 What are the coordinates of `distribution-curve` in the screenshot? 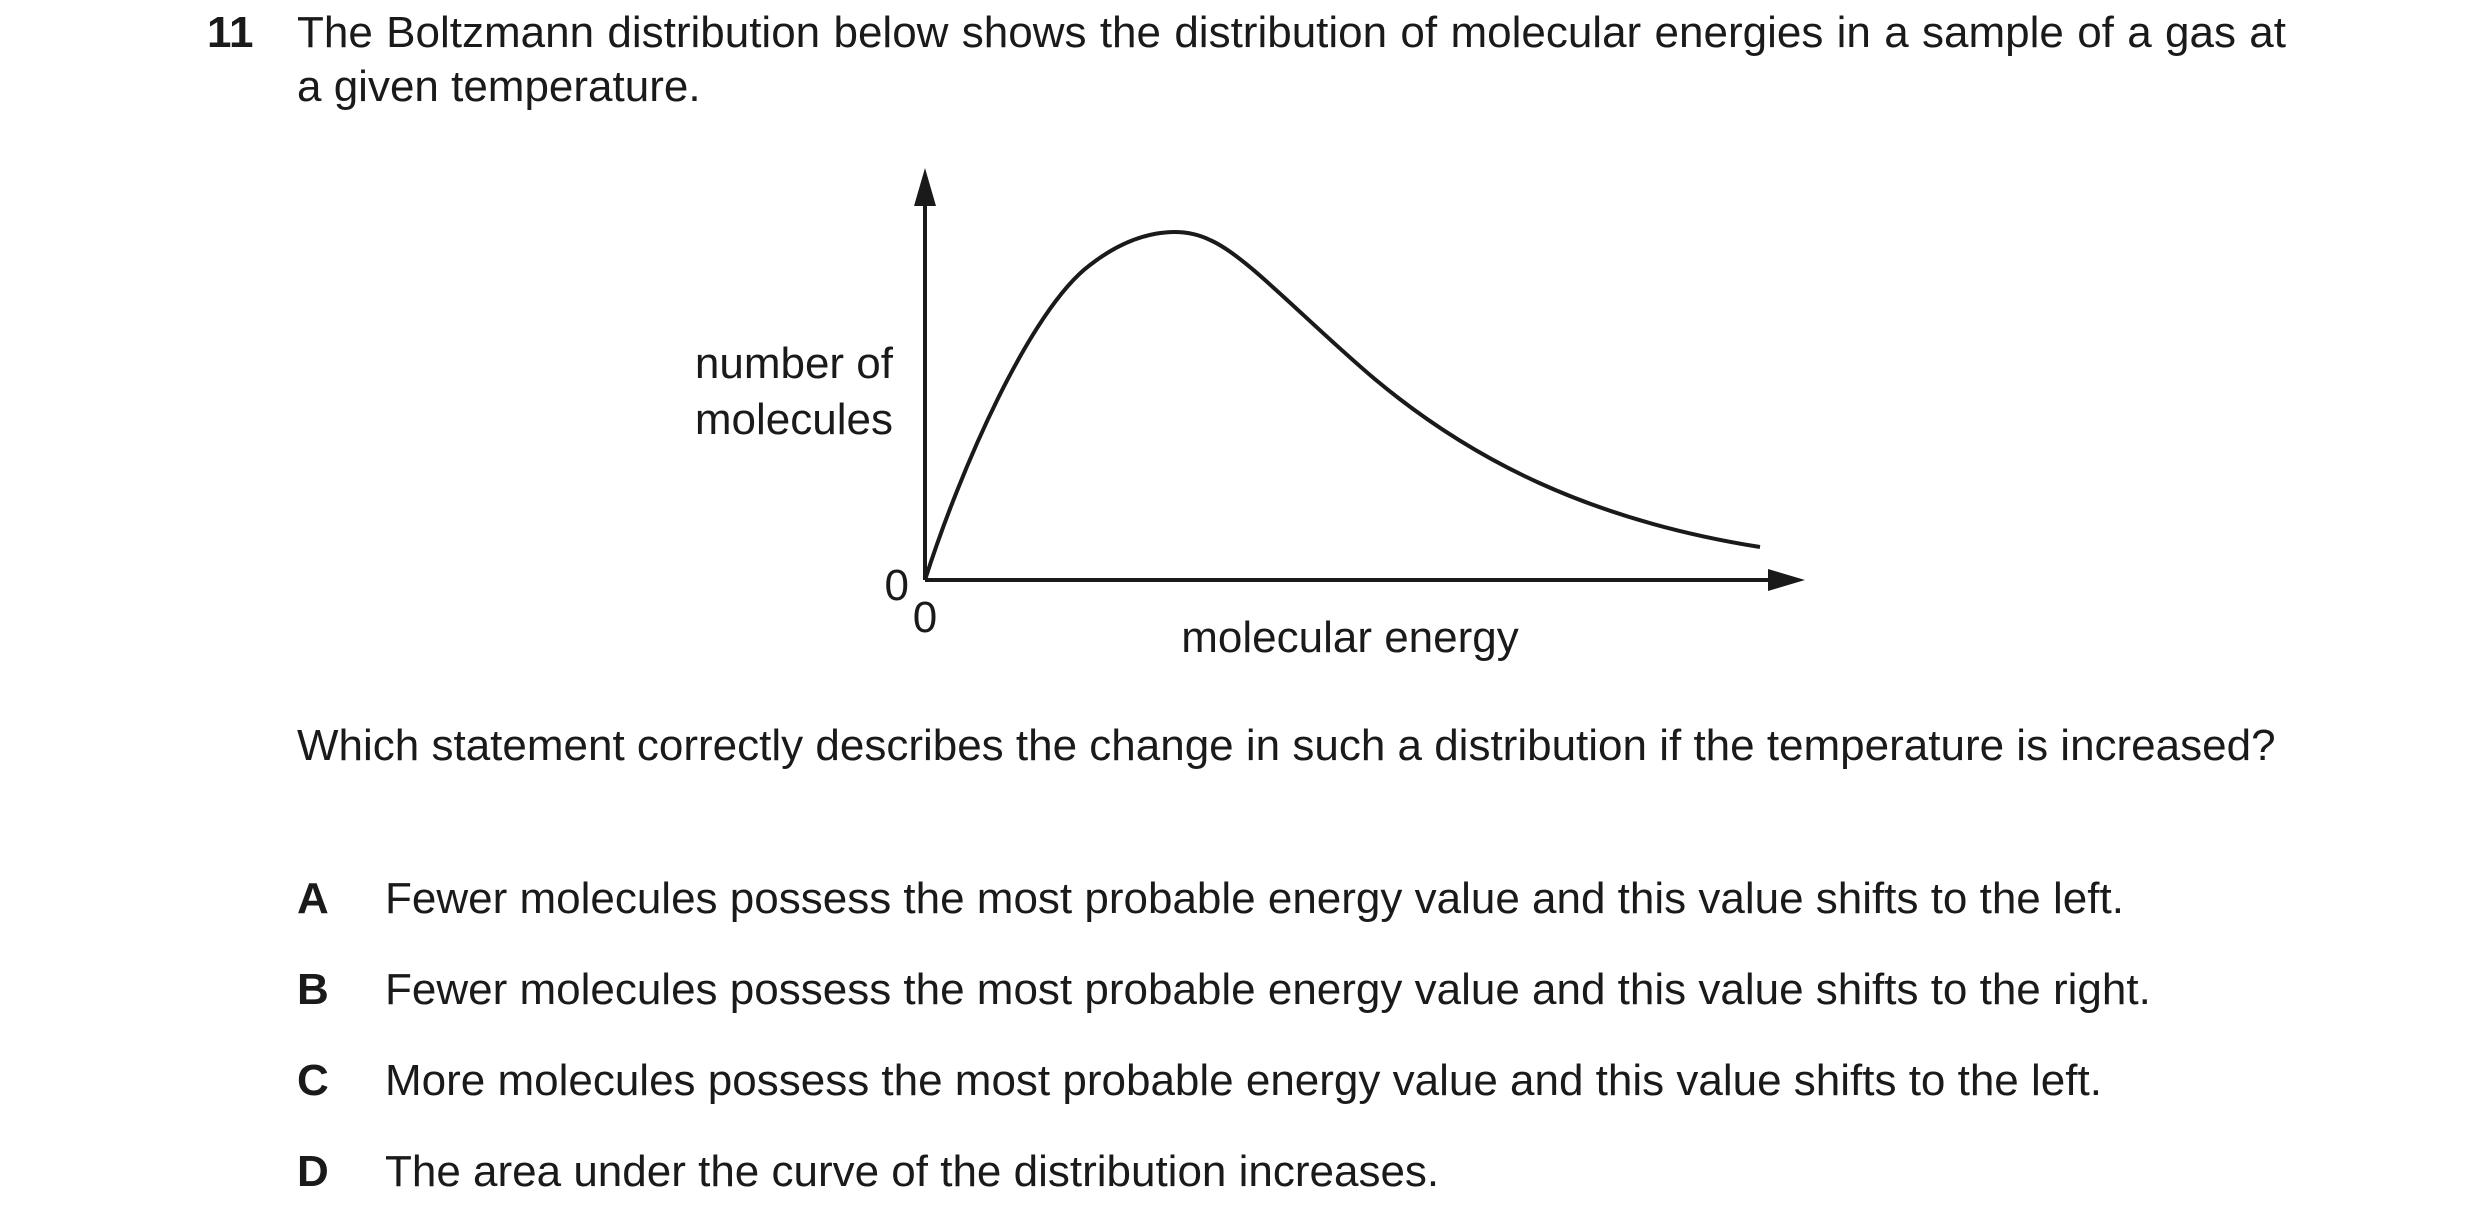 It's located at (1342, 405).